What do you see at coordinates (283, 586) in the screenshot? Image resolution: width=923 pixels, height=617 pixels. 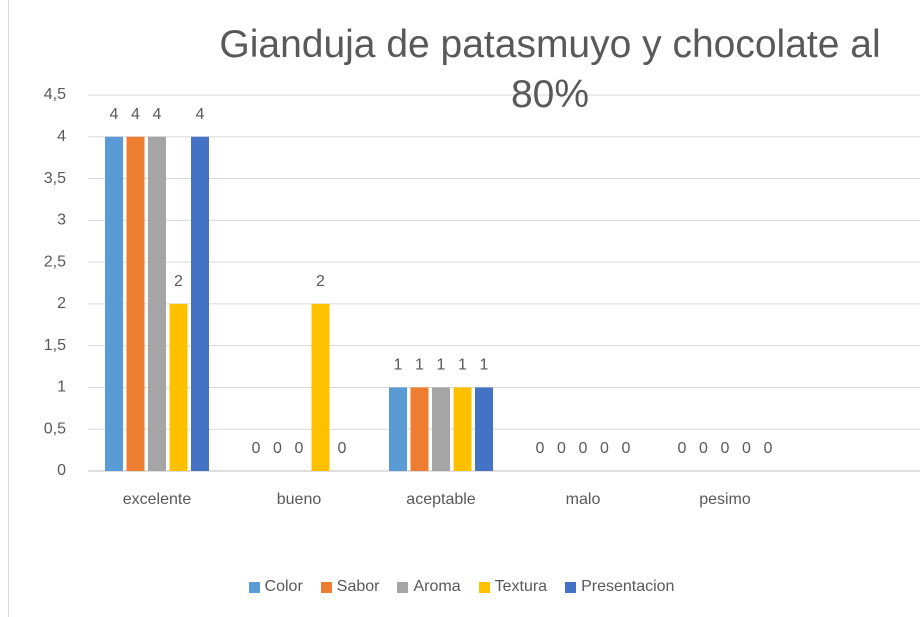 I see `legend-label: Color` at bounding box center [283, 586].